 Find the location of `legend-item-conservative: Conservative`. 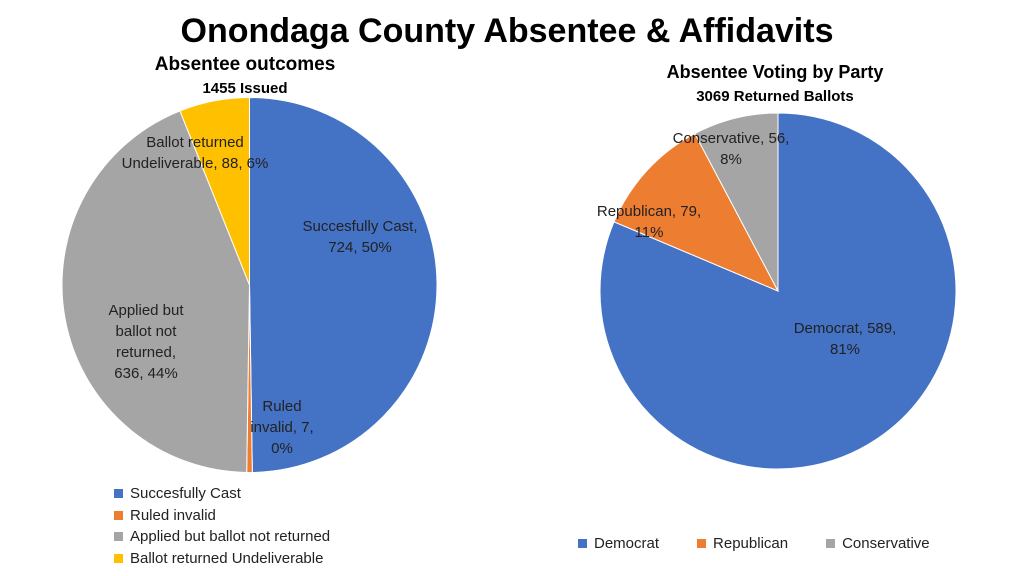

legend-item-conservative: Conservative is located at coordinates (878, 544).